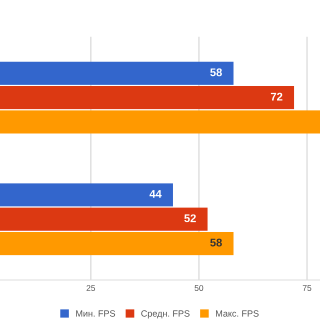 This screenshot has width=320, height=320. I want to click on data-label: 44, so click(156, 194).